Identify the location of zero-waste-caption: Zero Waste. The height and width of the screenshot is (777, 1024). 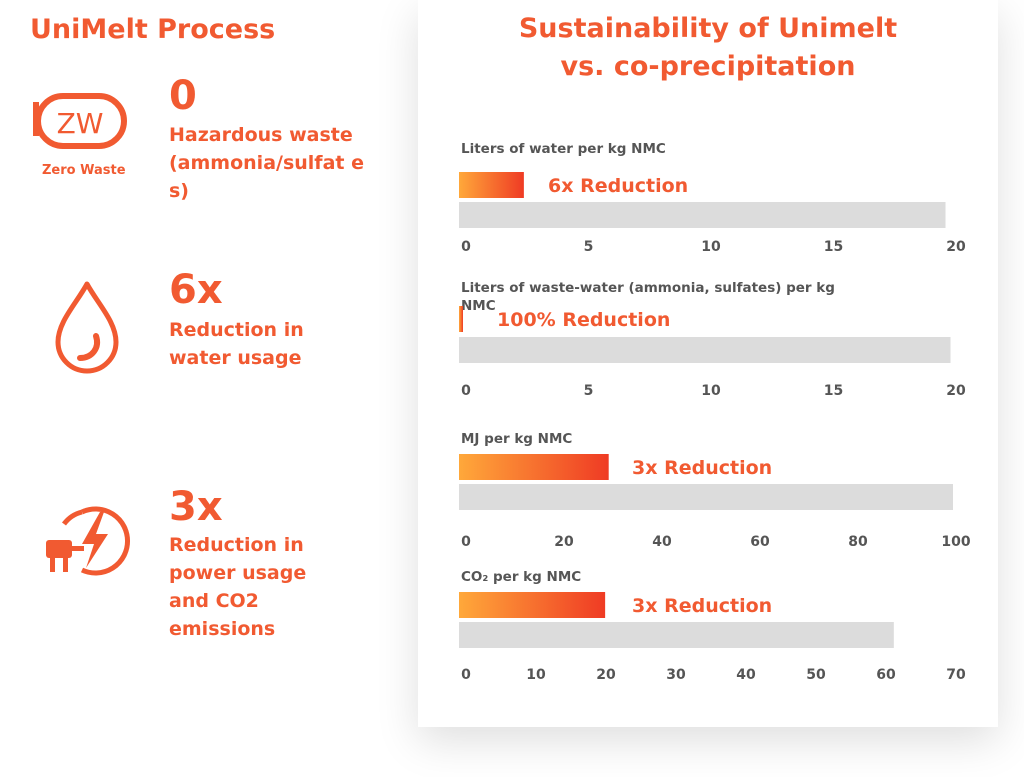
(84, 170).